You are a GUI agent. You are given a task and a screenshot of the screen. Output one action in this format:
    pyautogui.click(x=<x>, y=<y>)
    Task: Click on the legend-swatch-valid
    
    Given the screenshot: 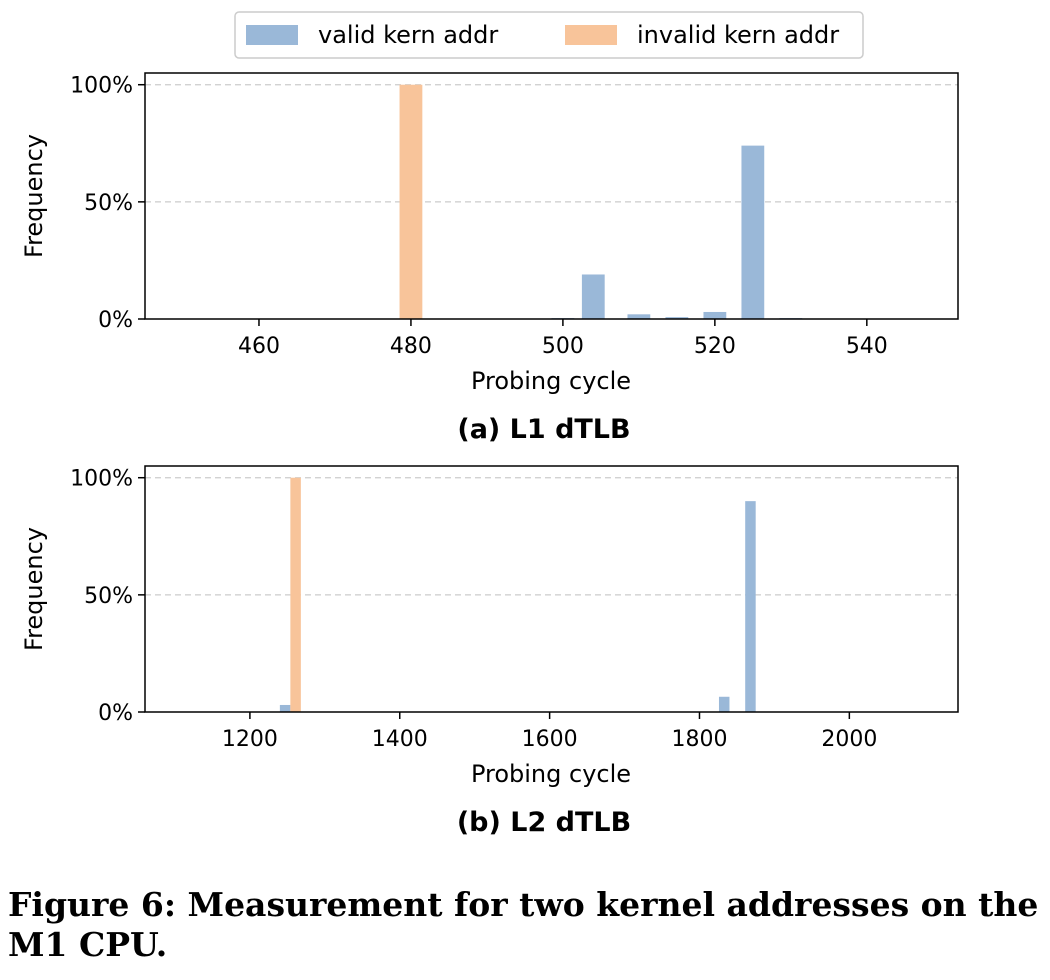 What is the action you would take?
    pyautogui.click(x=272, y=35)
    